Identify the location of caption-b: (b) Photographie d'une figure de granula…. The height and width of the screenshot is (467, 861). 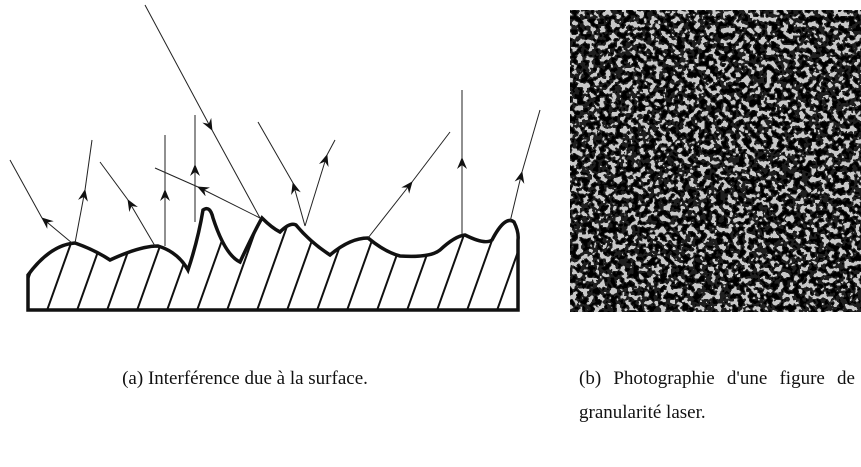
(717, 395).